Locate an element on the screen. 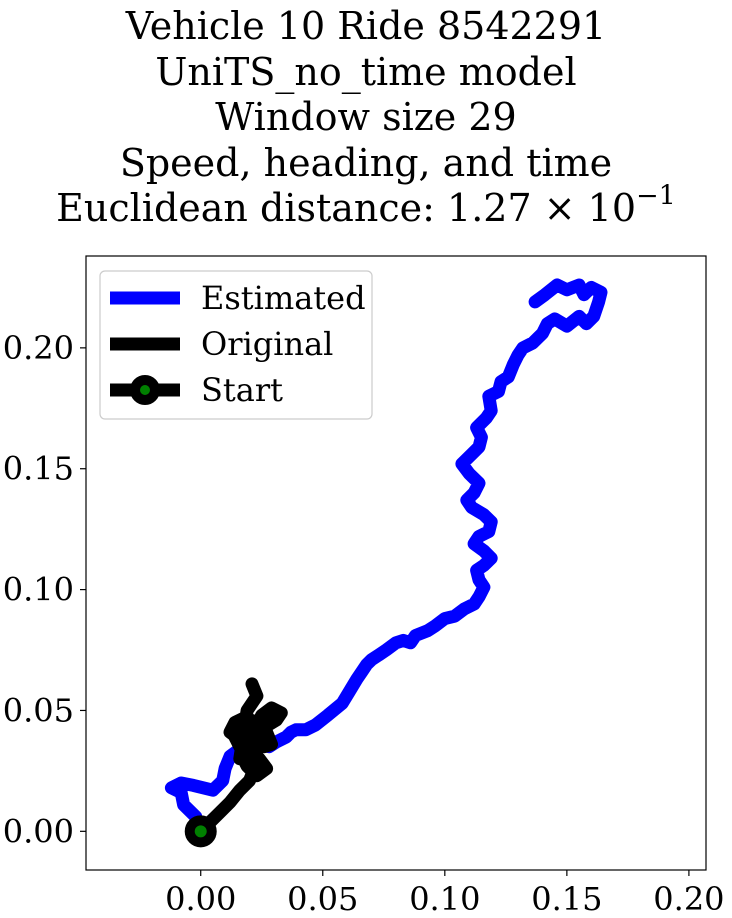 Image resolution: width=732 pixels, height=918 pixels. y-tick-label: 0.05 is located at coordinates (38, 710).